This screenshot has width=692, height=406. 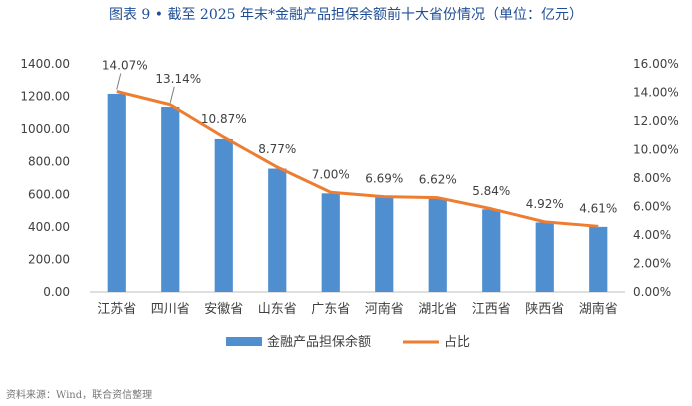 What do you see at coordinates (116, 309) in the screenshot?
I see `category-label: 江苏省` at bounding box center [116, 309].